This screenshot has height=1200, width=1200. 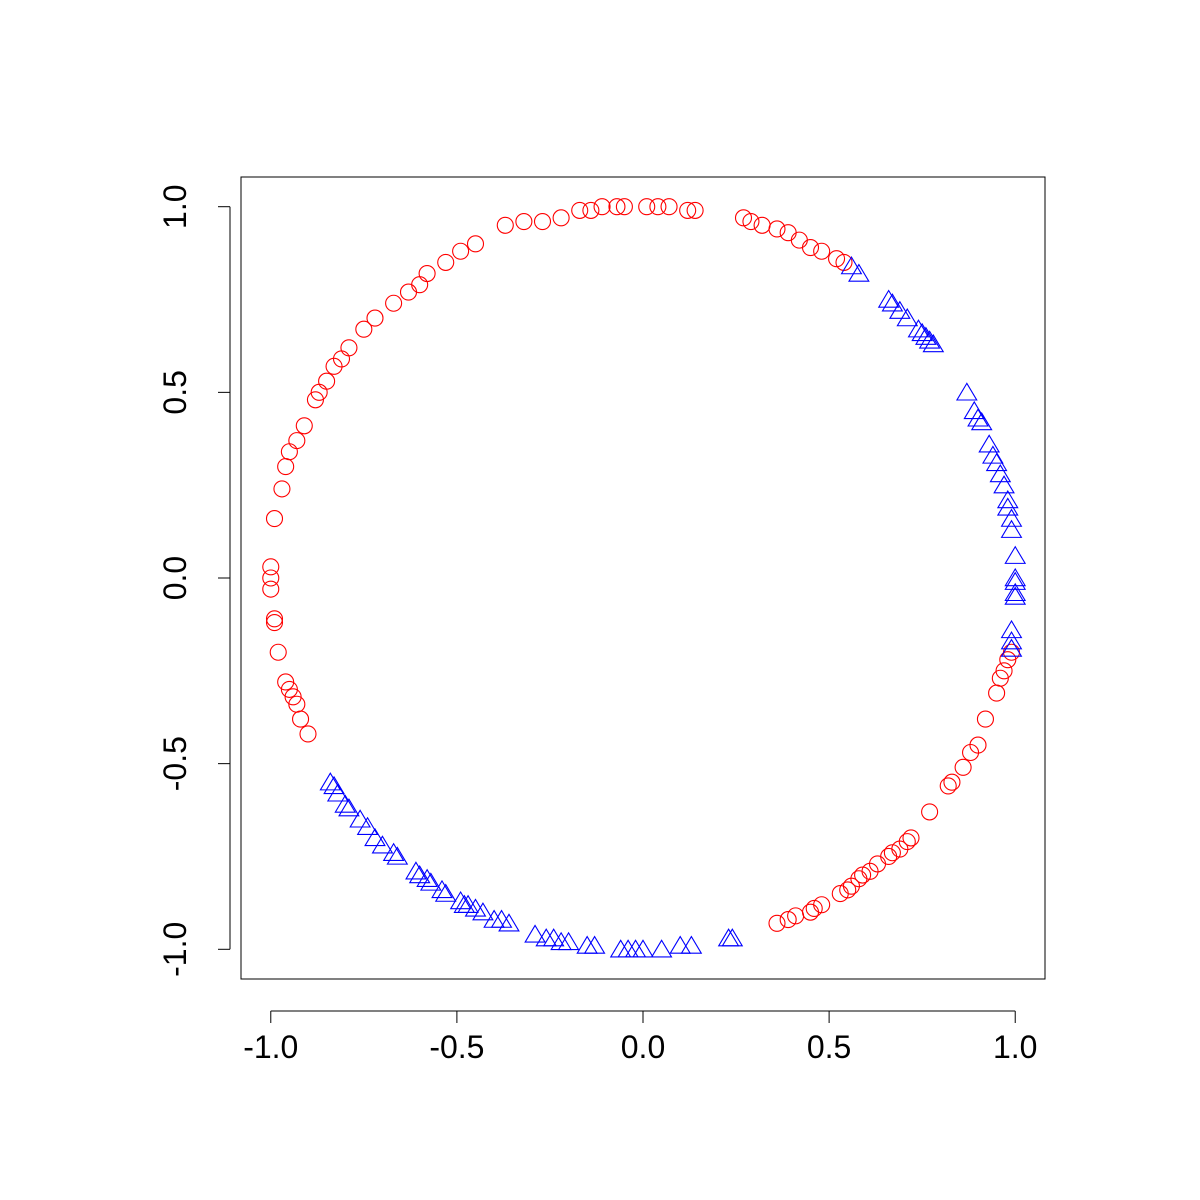 What do you see at coordinates (829, 1047) in the screenshot?
I see `x-tick-label: 0.5` at bounding box center [829, 1047].